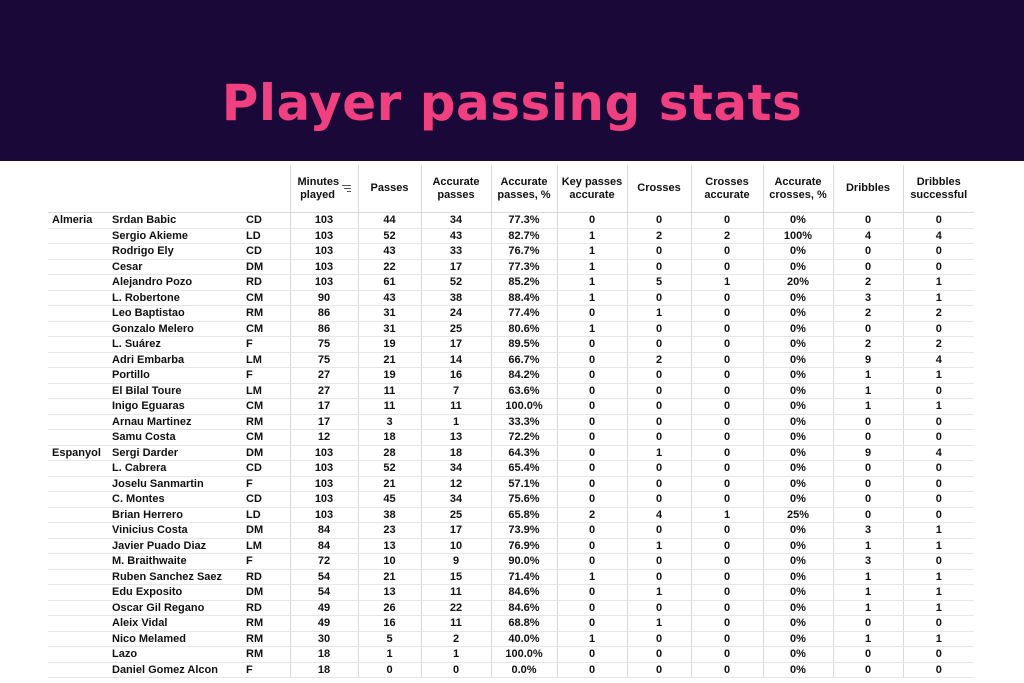 This screenshot has height=683, width=1024. I want to click on accurate-passes-cell: 17, so click(455, 344).